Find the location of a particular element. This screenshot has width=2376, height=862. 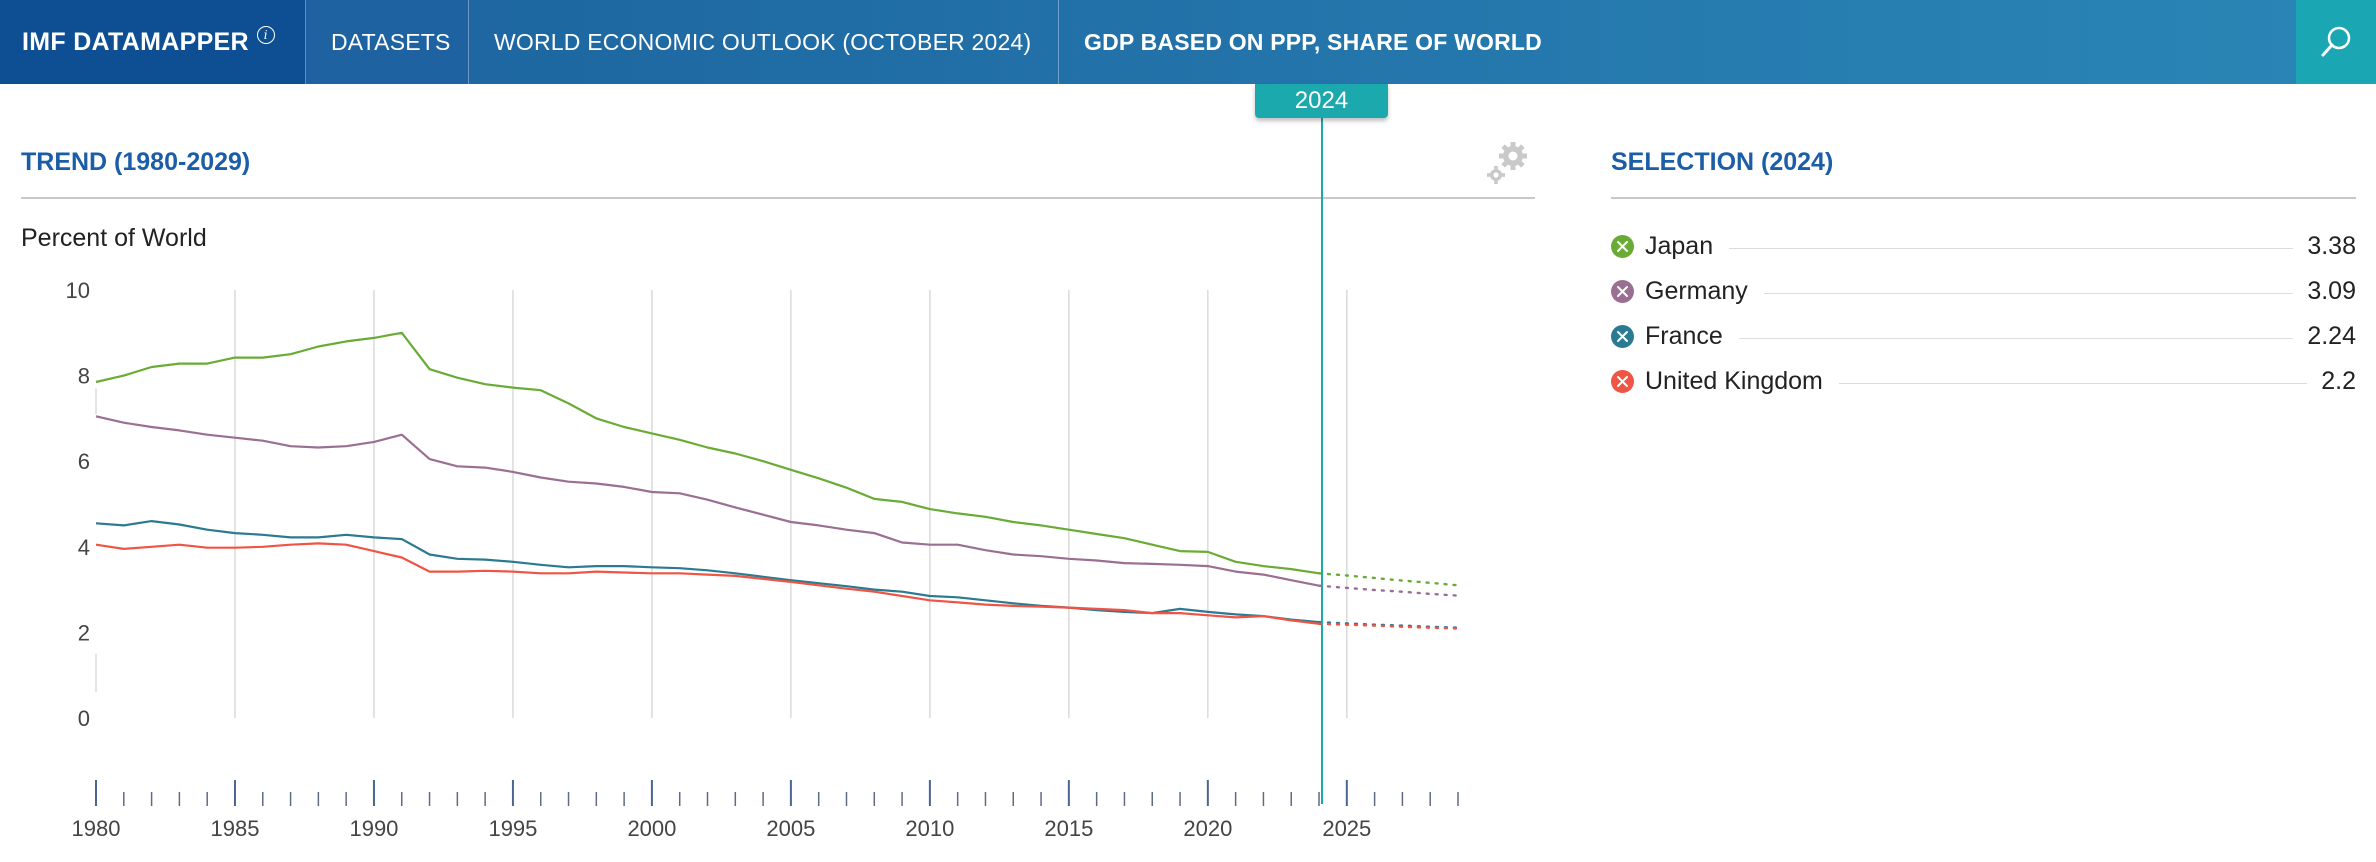

legend-item-germany: Germany 3.09 is located at coordinates (1983, 291).